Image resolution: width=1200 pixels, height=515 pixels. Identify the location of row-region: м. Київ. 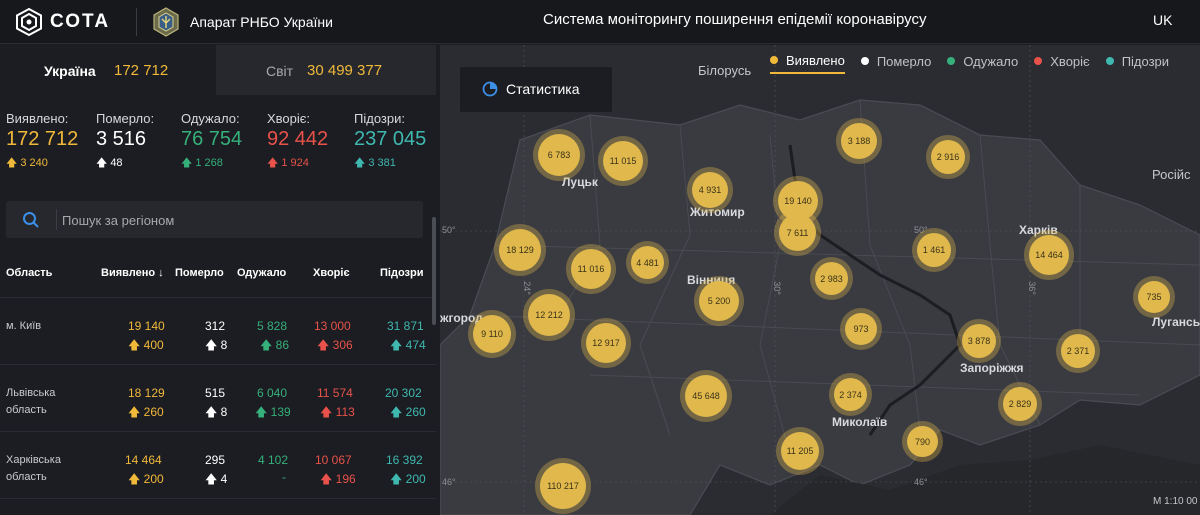
(24, 326).